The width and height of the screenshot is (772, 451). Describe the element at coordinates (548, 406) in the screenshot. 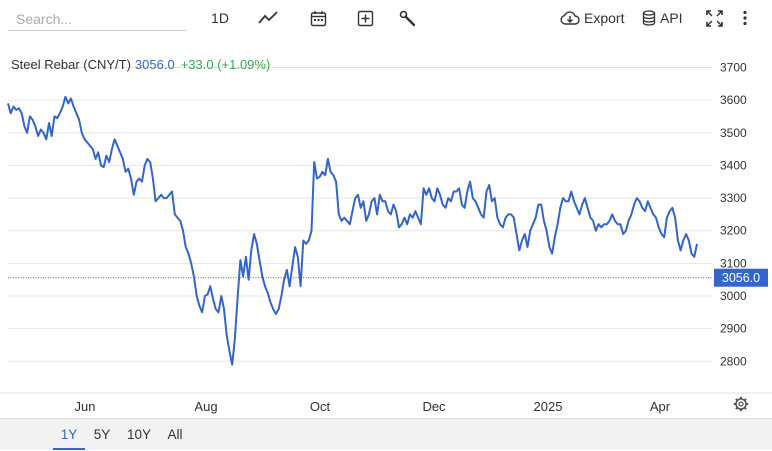

I see `x-tick-label: 2025` at that location.